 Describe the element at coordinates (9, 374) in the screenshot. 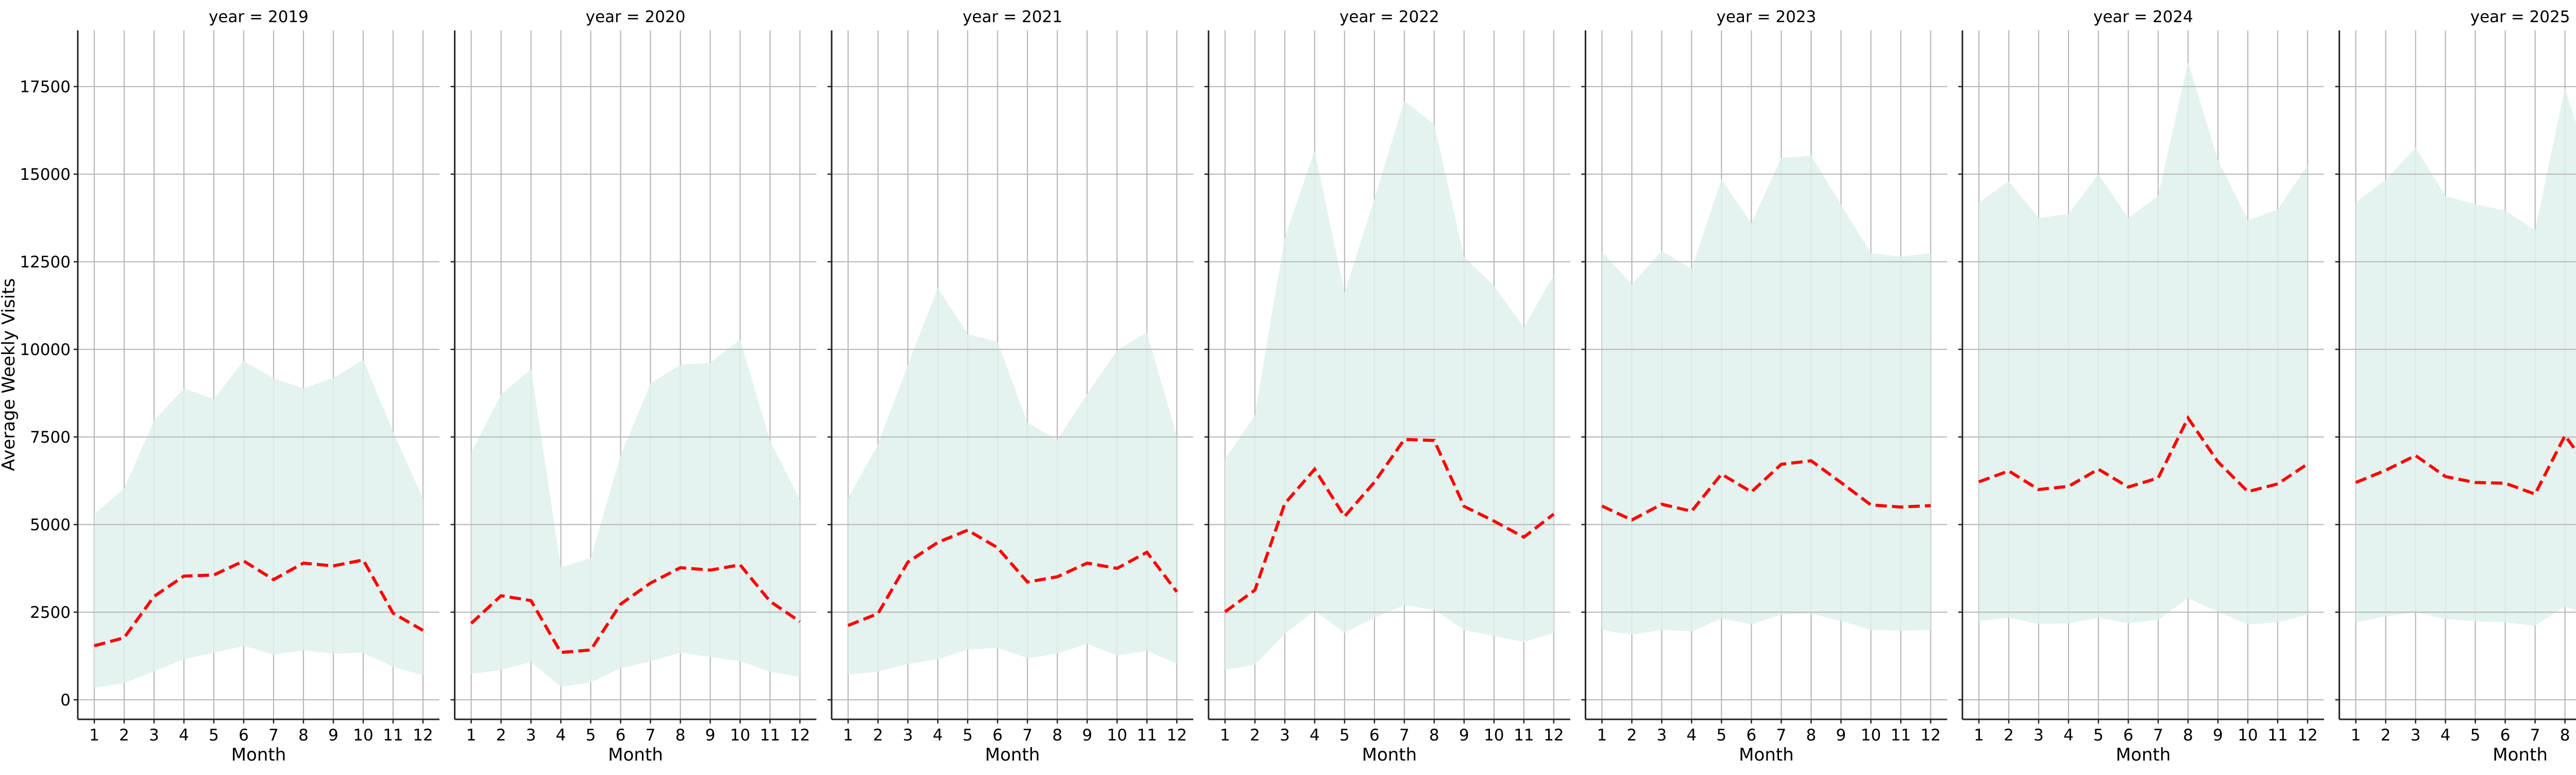

I see `y-axis-title: Average Weekly Visits` at that location.